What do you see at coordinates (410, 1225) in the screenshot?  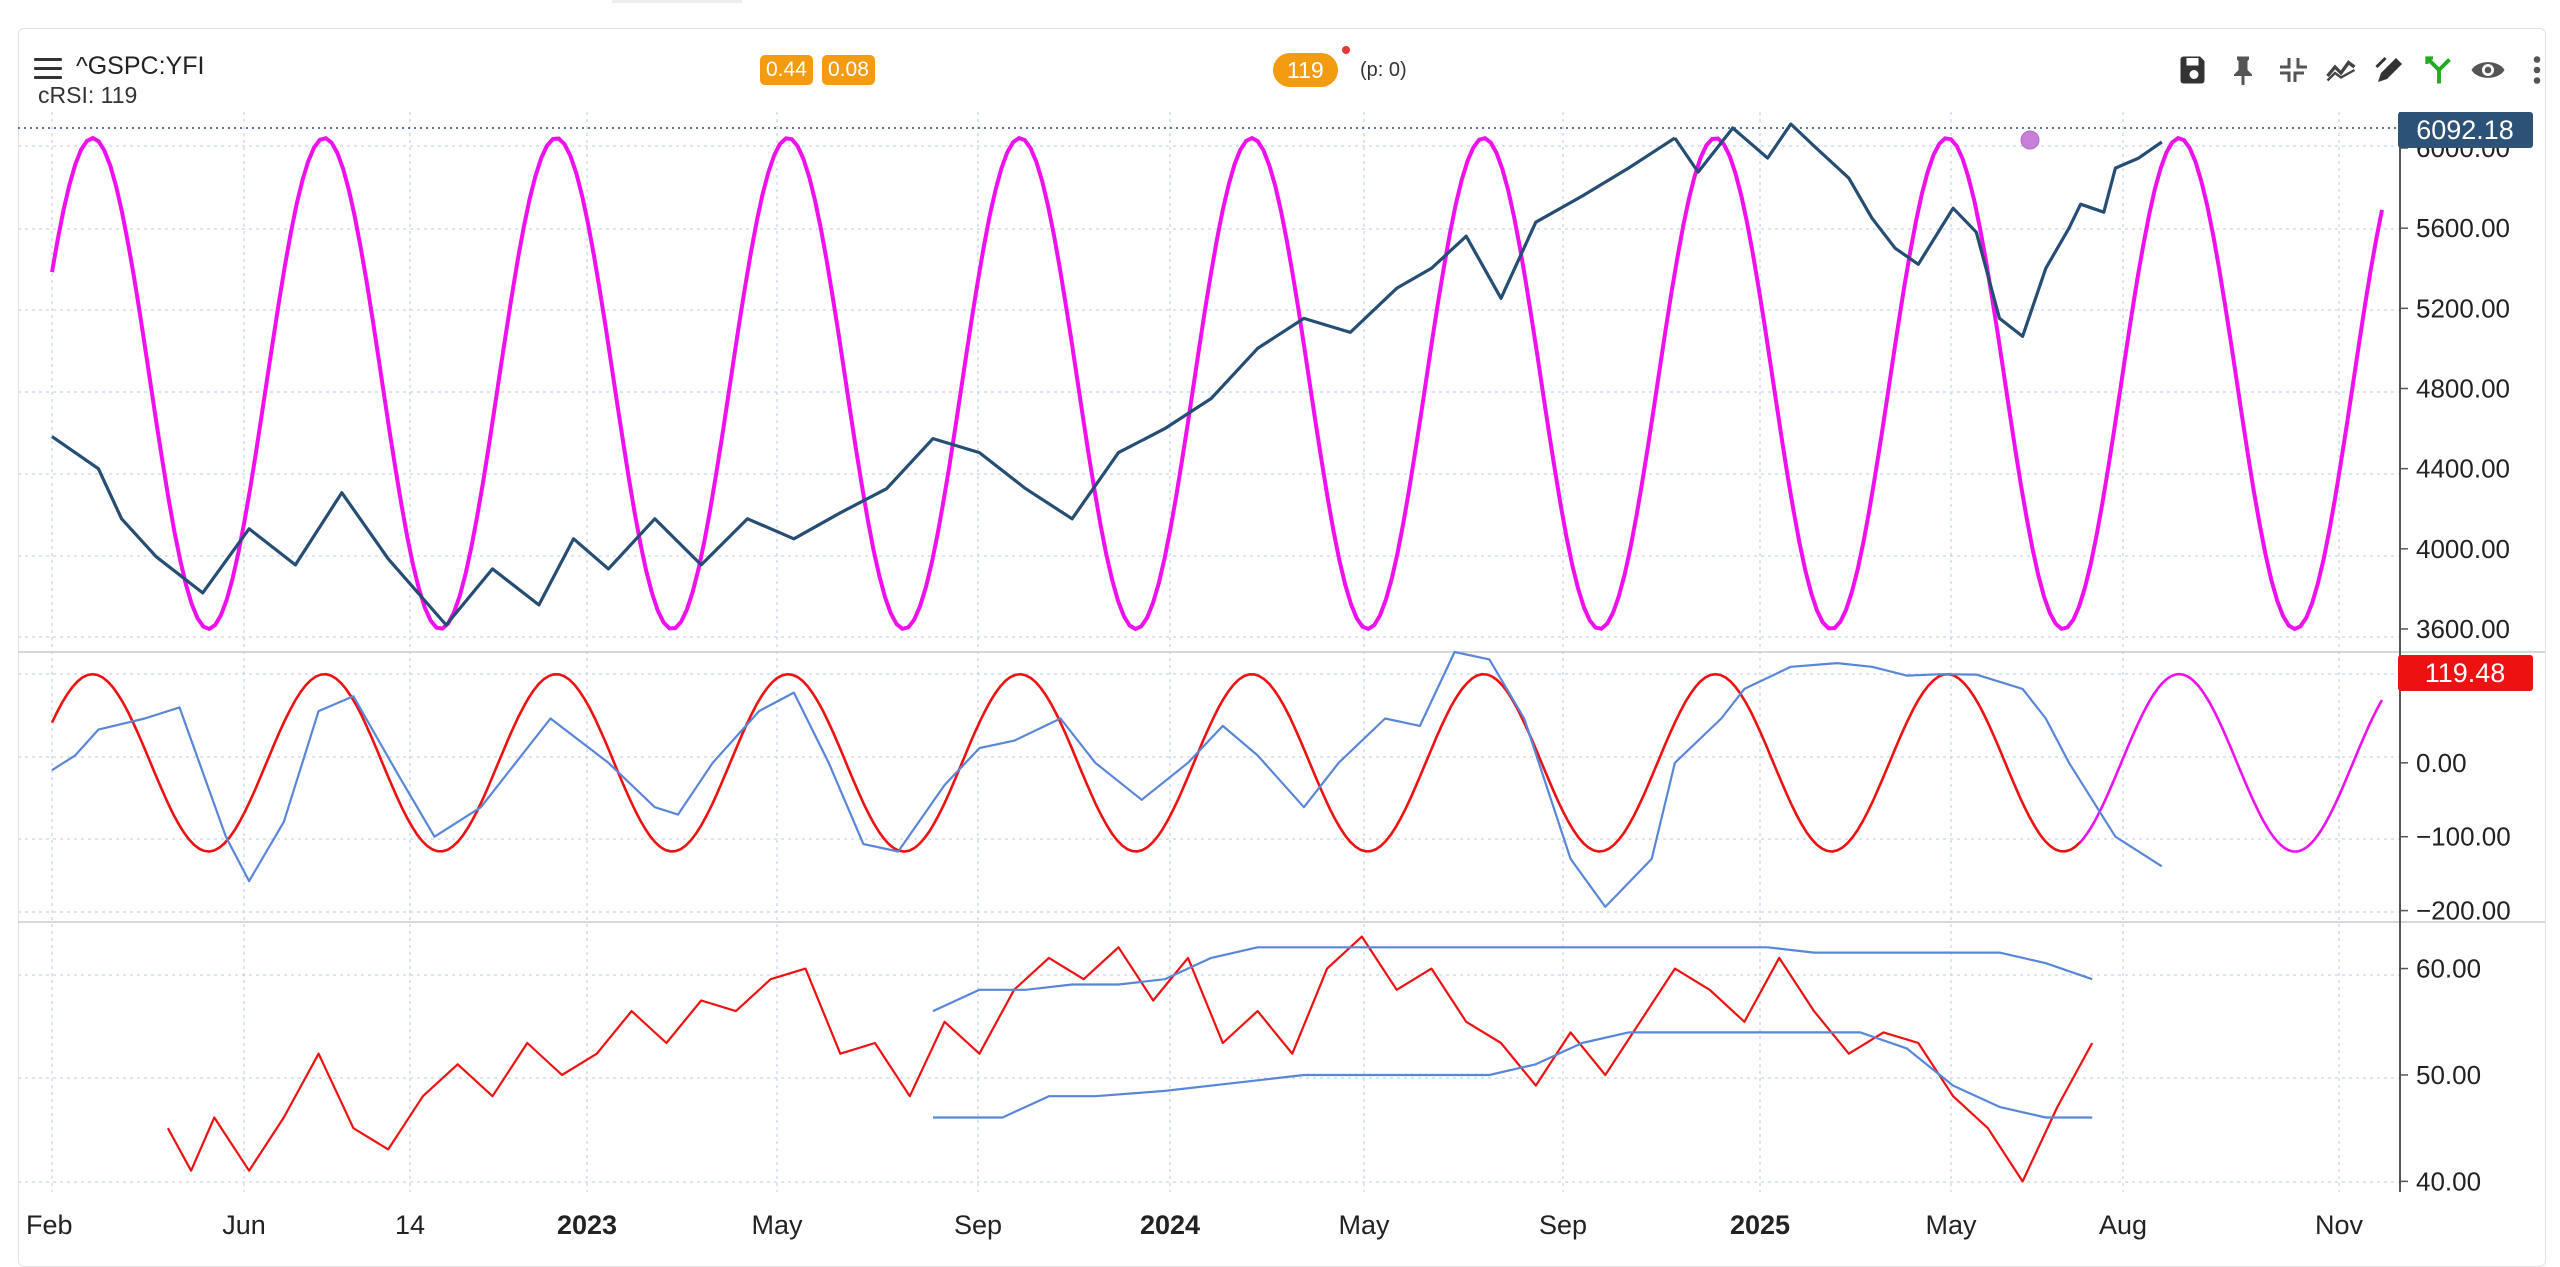 I see `x-tick-label: 14` at bounding box center [410, 1225].